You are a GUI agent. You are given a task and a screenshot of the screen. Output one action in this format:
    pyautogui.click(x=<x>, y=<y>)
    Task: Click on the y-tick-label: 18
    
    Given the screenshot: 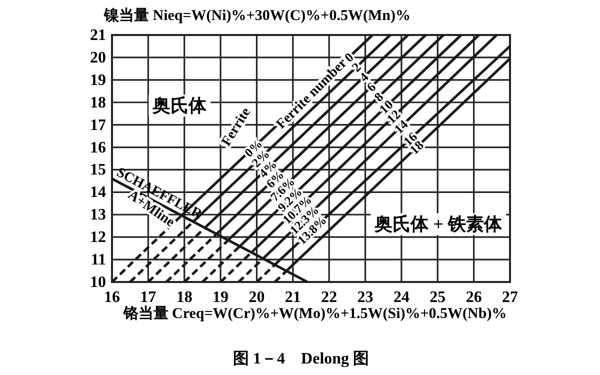 What is the action you would take?
    pyautogui.click(x=98, y=103)
    